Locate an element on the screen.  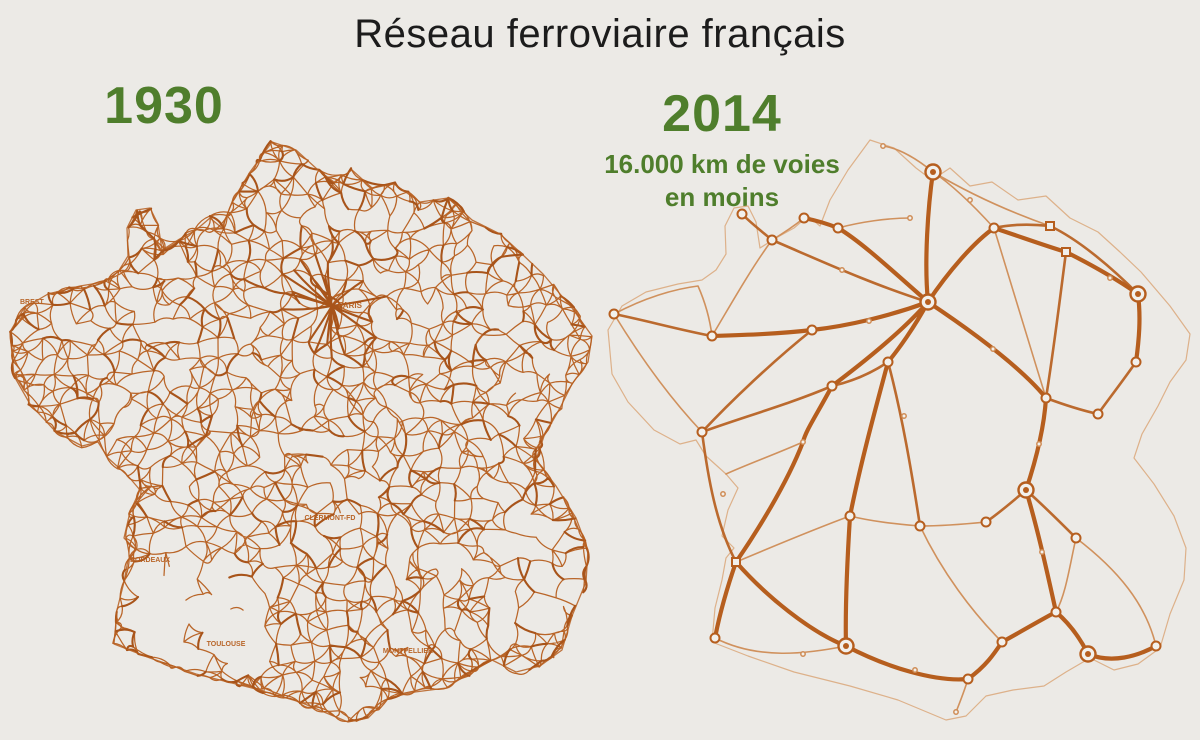
city-label-bordeaux: BORDEAUX is located at coordinates (150, 560).